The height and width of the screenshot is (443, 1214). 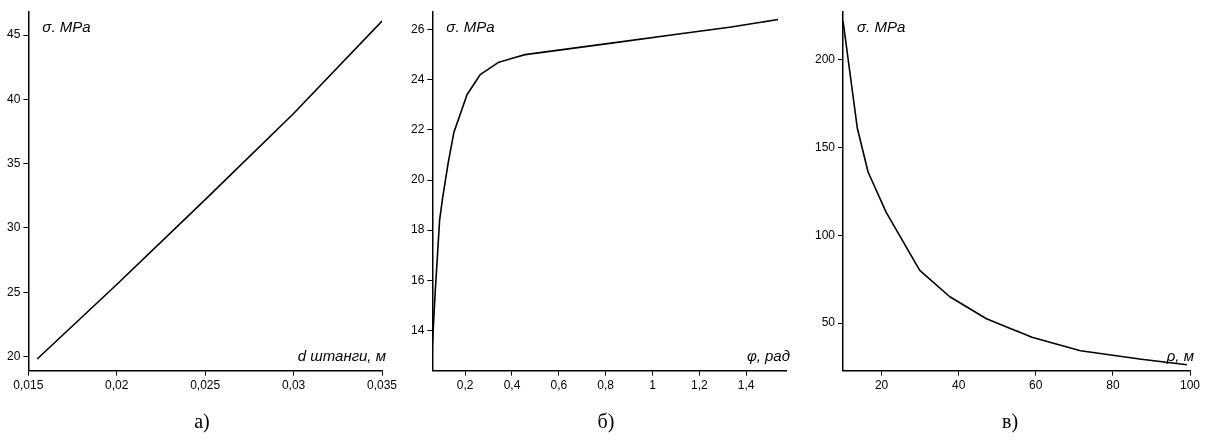 I want to click on x-tick-label: 0,8, so click(x=606, y=385).